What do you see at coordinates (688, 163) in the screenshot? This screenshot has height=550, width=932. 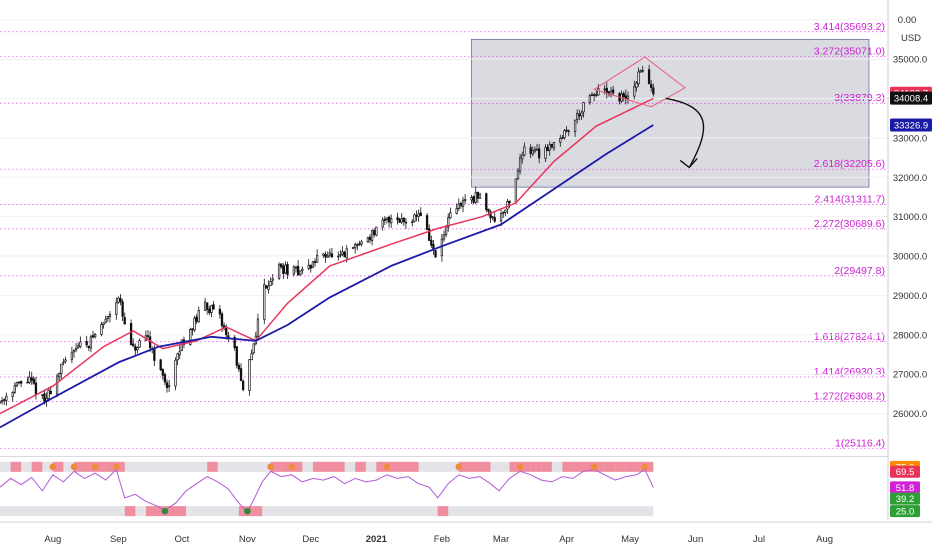 I see `arrow-head` at bounding box center [688, 163].